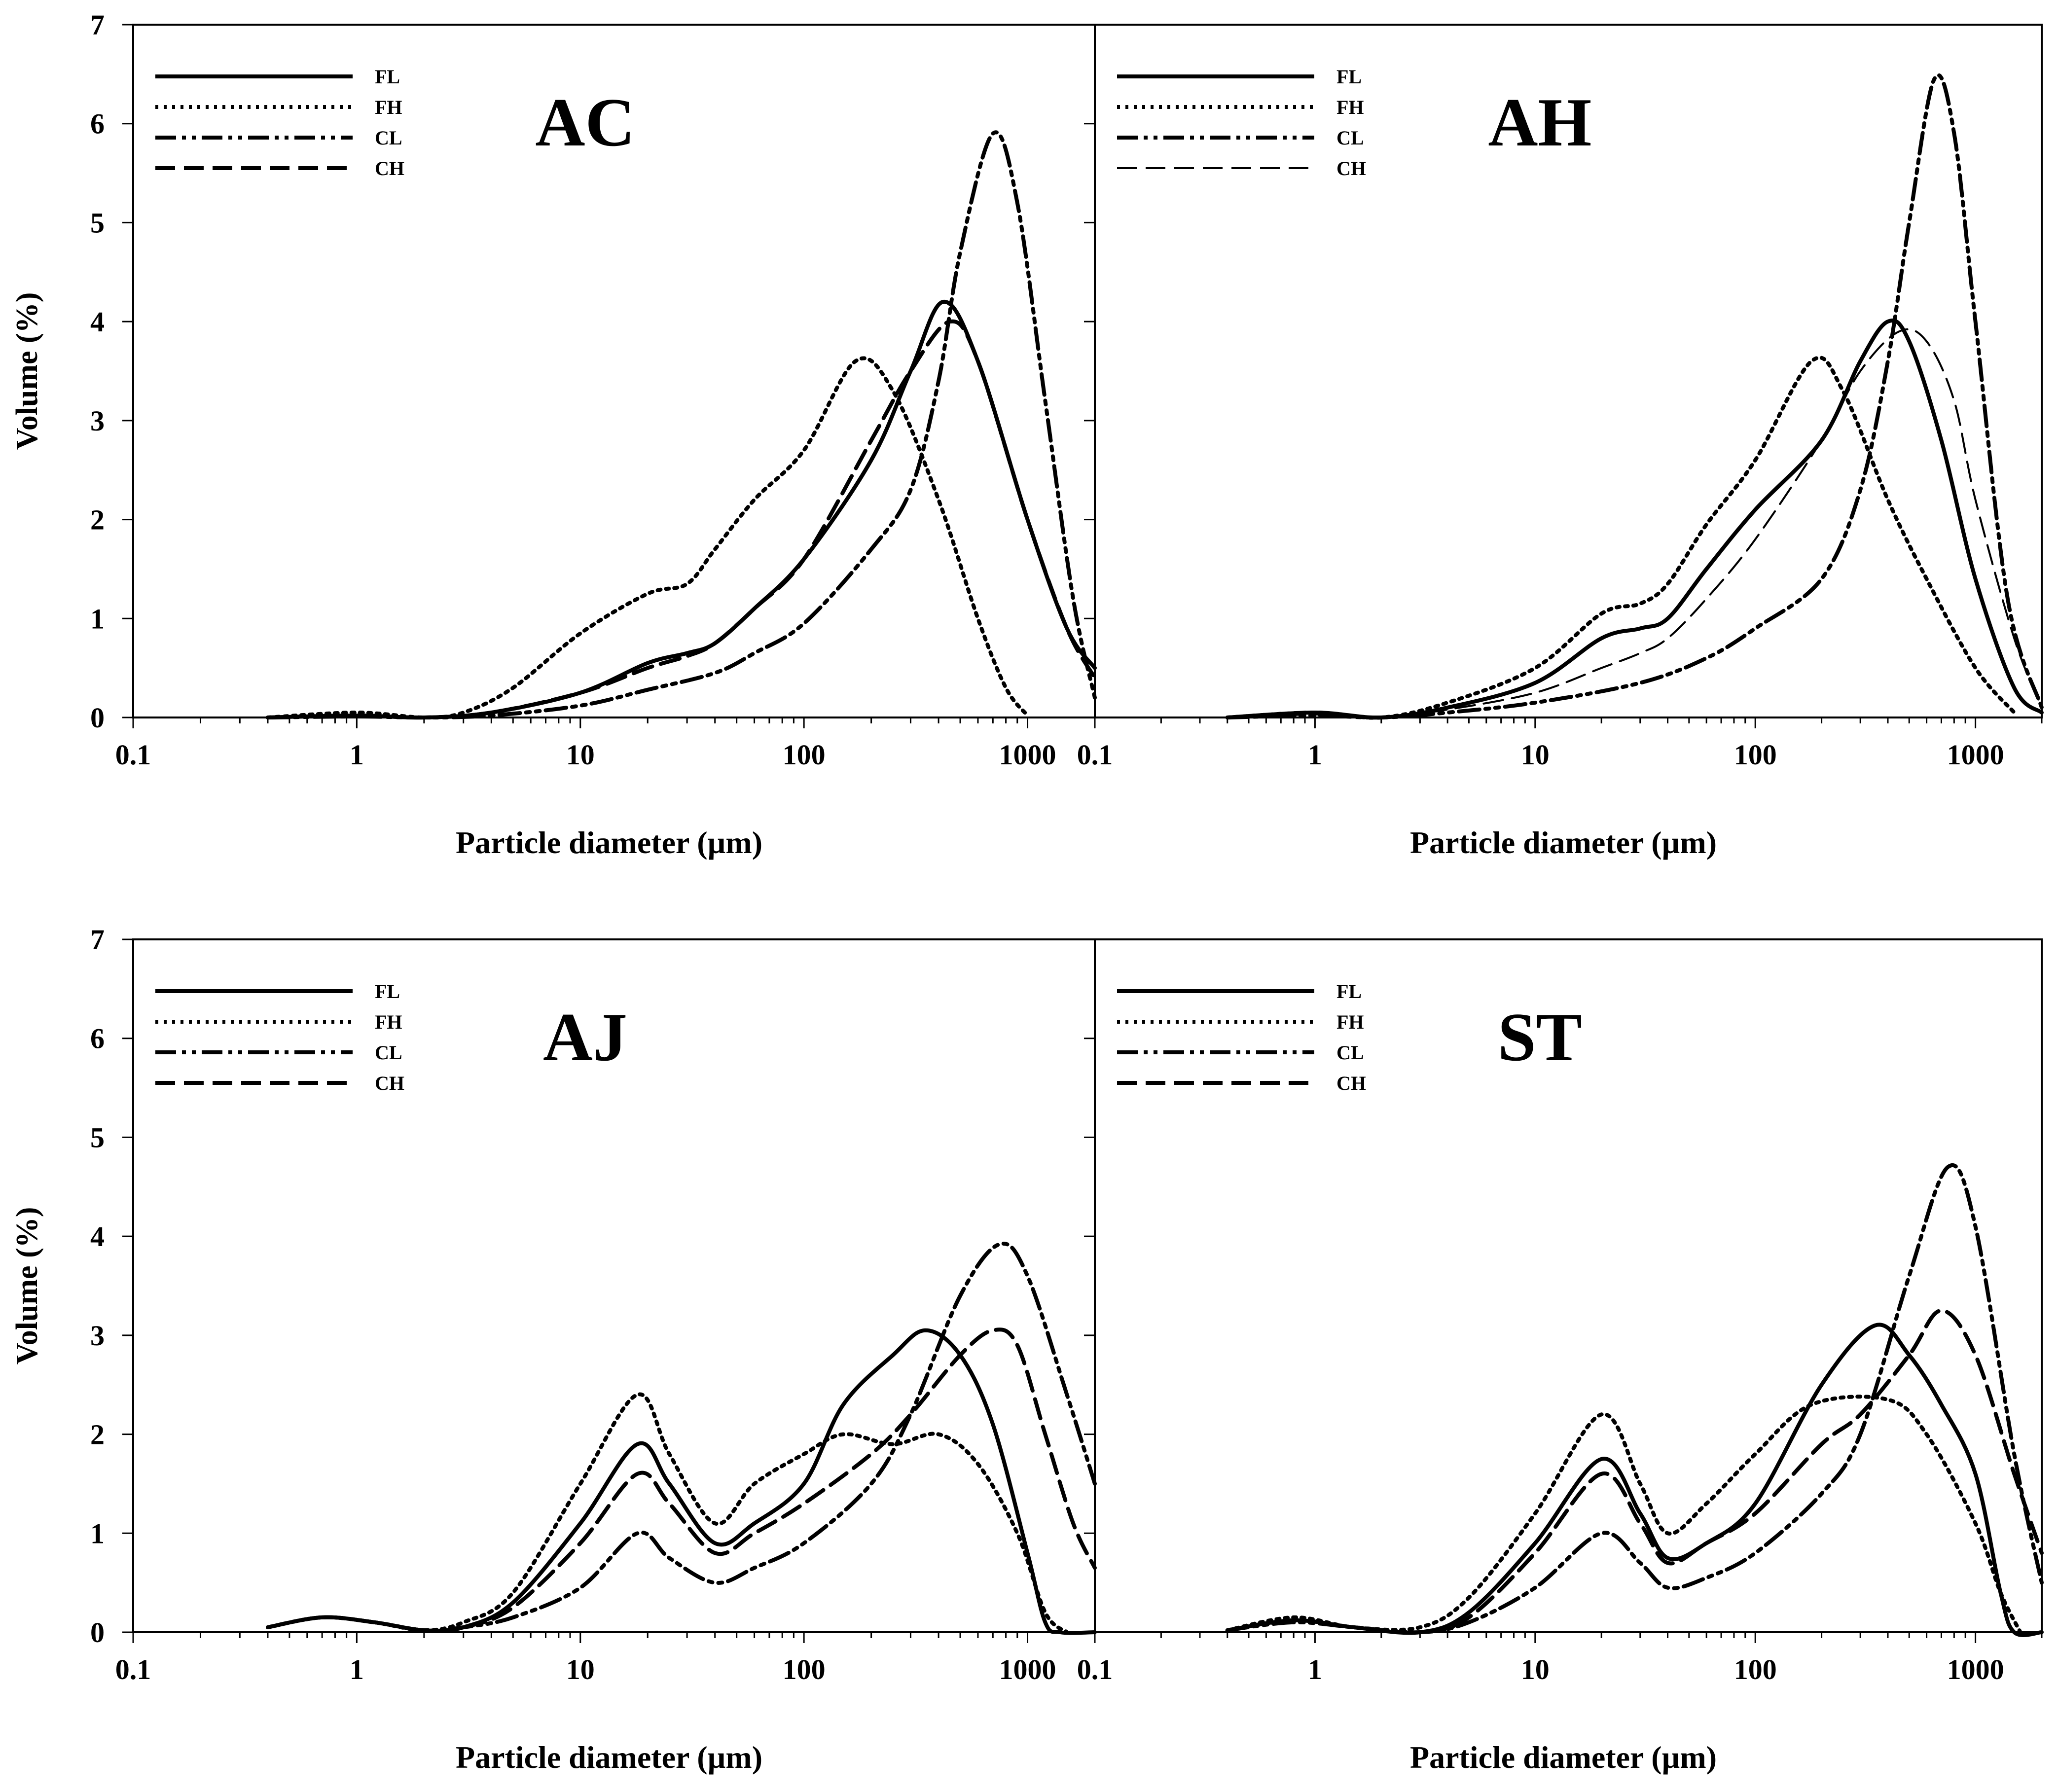  What do you see at coordinates (585, 122) in the screenshot?
I see `panel-title: AC` at bounding box center [585, 122].